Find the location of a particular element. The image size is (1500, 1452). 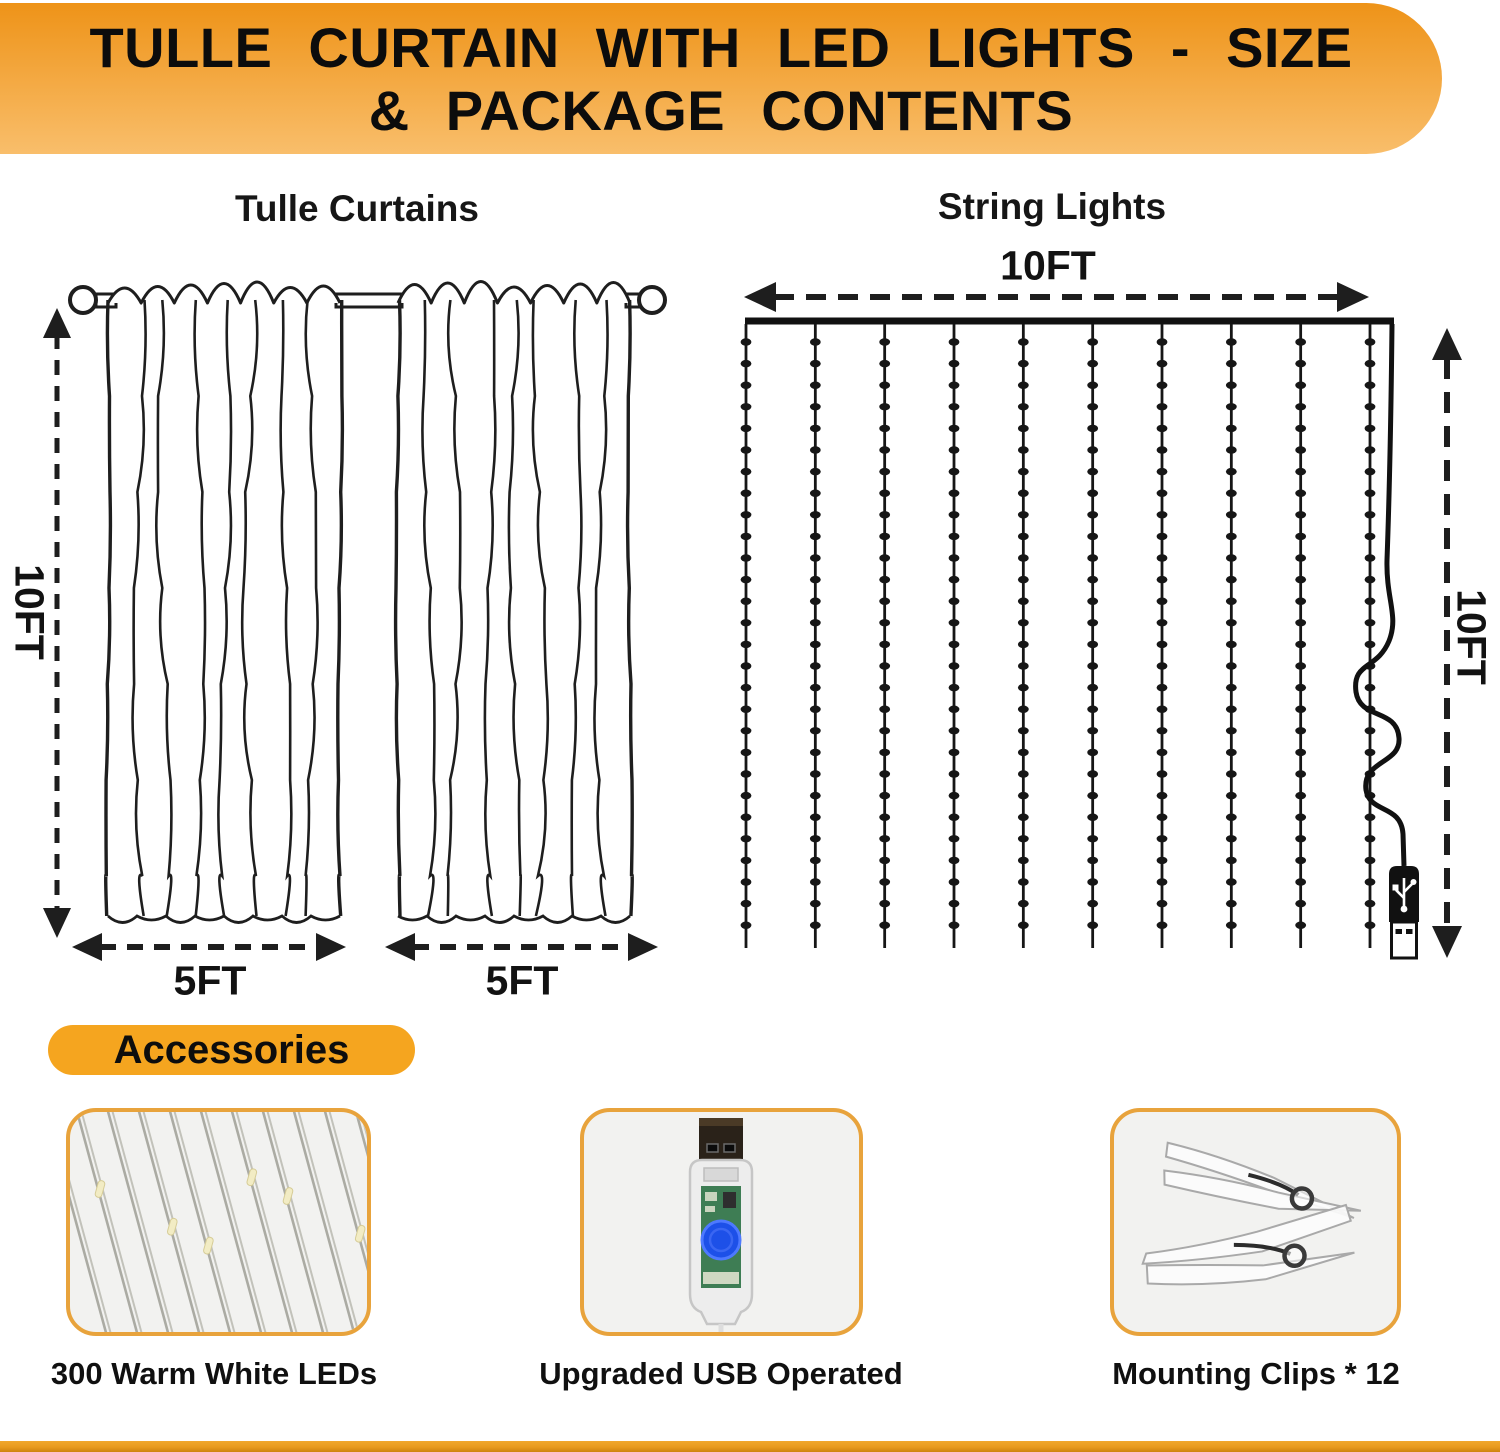

arrowhead-right is located at coordinates (1353, 297).